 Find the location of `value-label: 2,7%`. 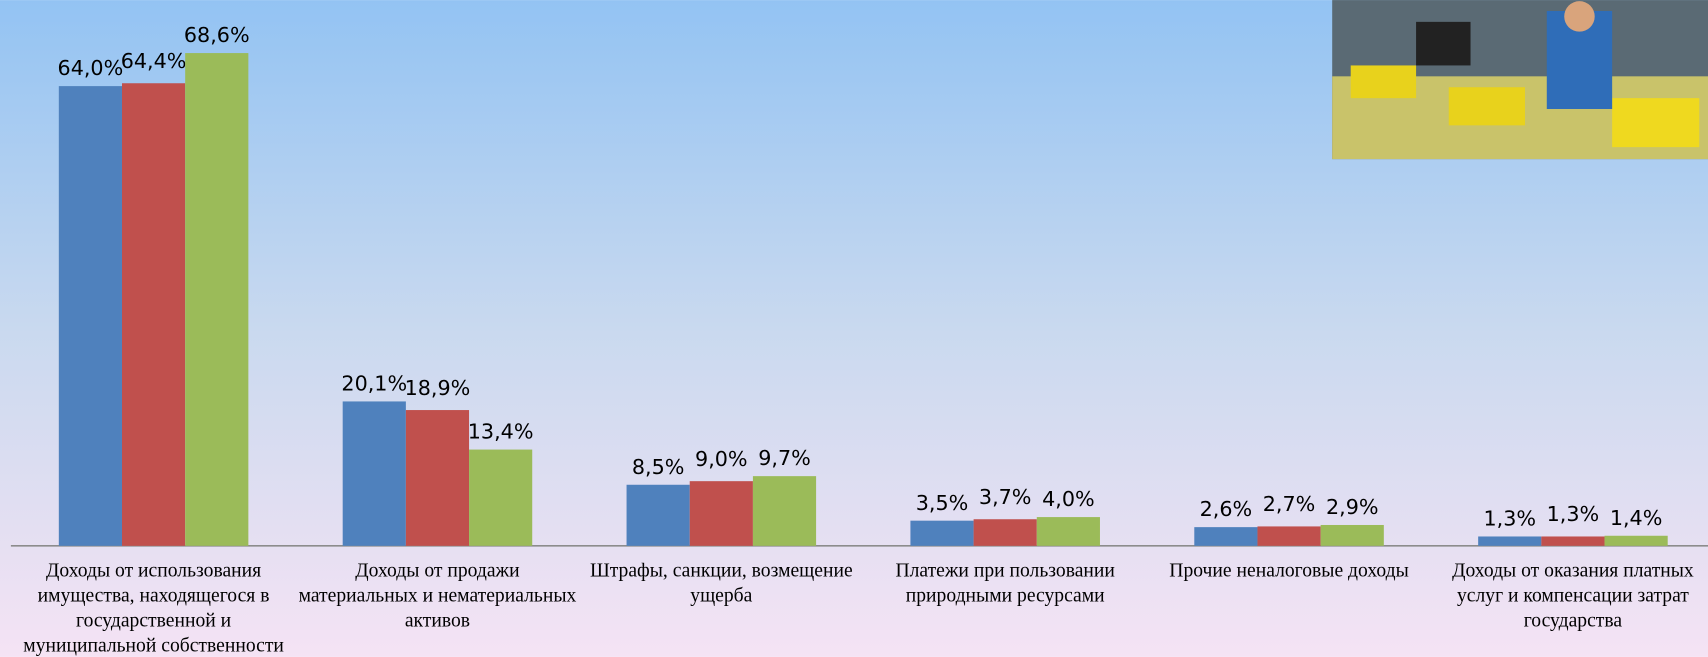

value-label: 2,7% is located at coordinates (1289, 504).